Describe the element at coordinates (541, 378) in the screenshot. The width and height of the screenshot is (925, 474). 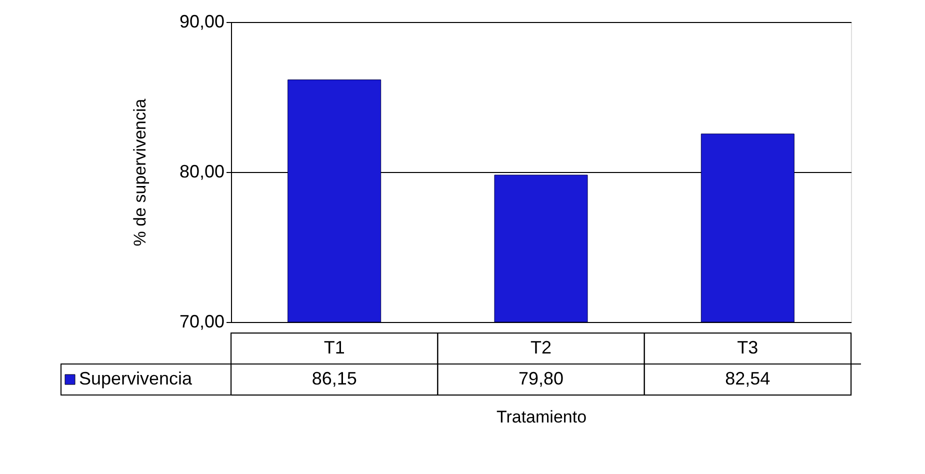
I see `data-label: 79,80` at that location.